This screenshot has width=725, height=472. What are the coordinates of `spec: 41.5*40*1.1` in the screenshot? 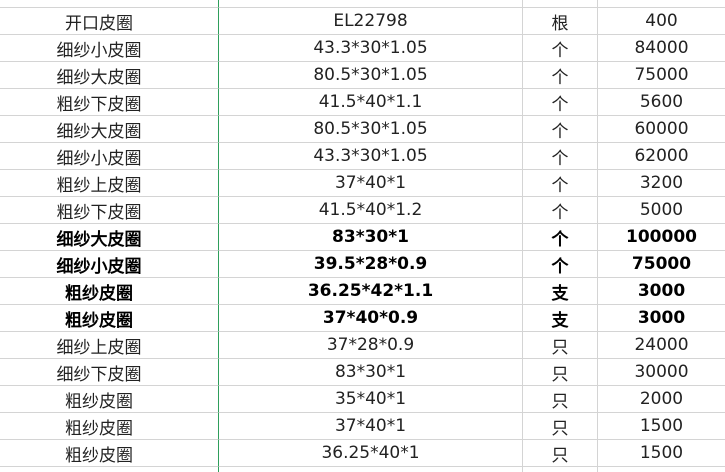 It's located at (371, 102).